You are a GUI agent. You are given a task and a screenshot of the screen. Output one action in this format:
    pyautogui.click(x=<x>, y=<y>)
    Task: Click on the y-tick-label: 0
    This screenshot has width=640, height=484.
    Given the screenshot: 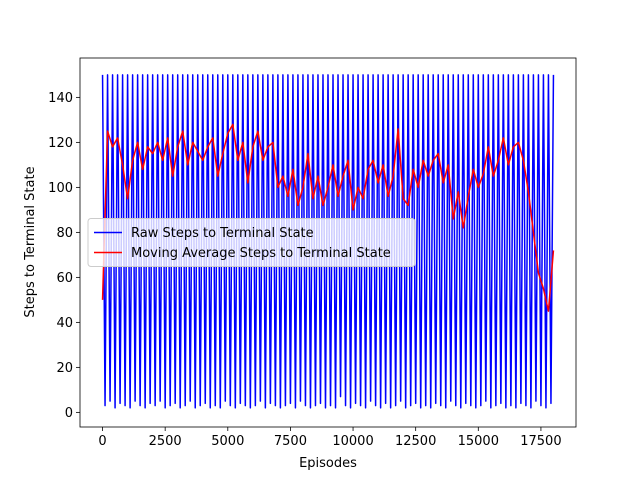 What is the action you would take?
    pyautogui.click(x=69, y=413)
    